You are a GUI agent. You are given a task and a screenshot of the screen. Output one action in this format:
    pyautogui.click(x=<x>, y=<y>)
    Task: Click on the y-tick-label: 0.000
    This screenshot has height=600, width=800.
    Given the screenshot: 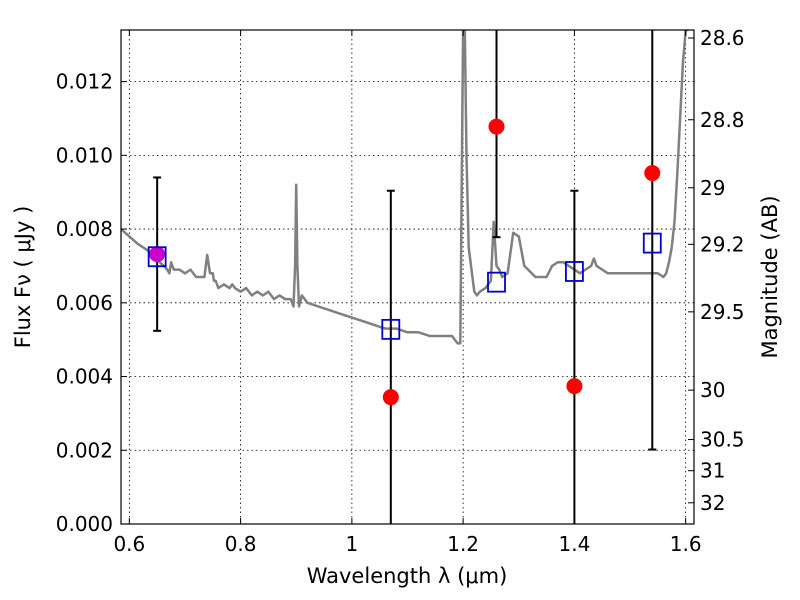 What is the action you would take?
    pyautogui.click(x=84, y=524)
    